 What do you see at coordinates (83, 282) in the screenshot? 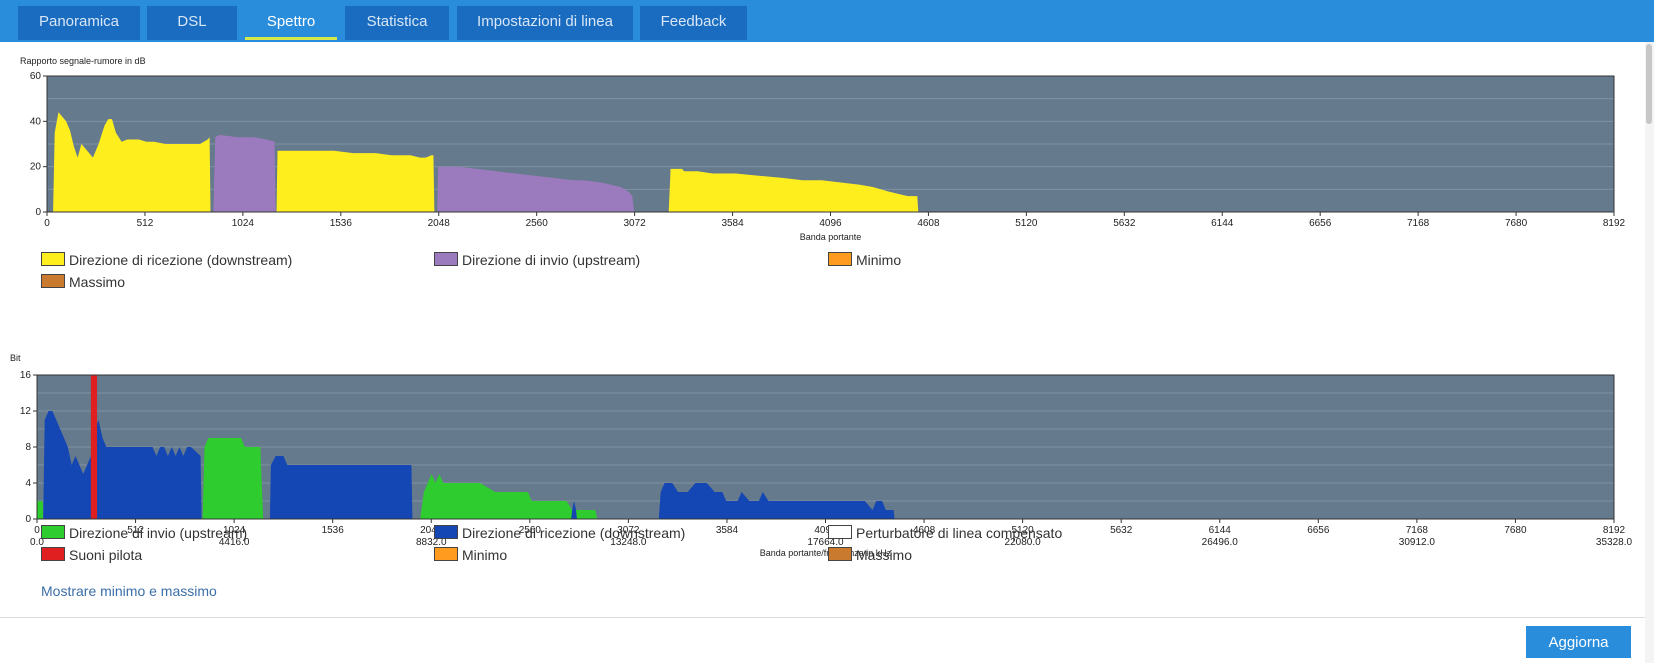
I see `legend-item: Massimo` at bounding box center [83, 282].